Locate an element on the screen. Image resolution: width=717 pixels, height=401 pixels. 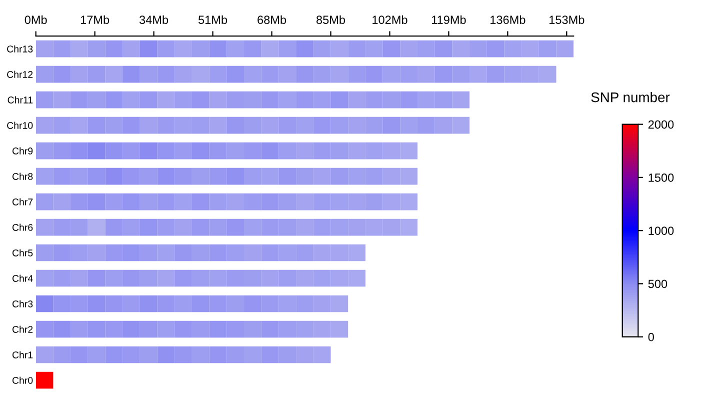
color-bar-label: 0 is located at coordinates (651, 337).